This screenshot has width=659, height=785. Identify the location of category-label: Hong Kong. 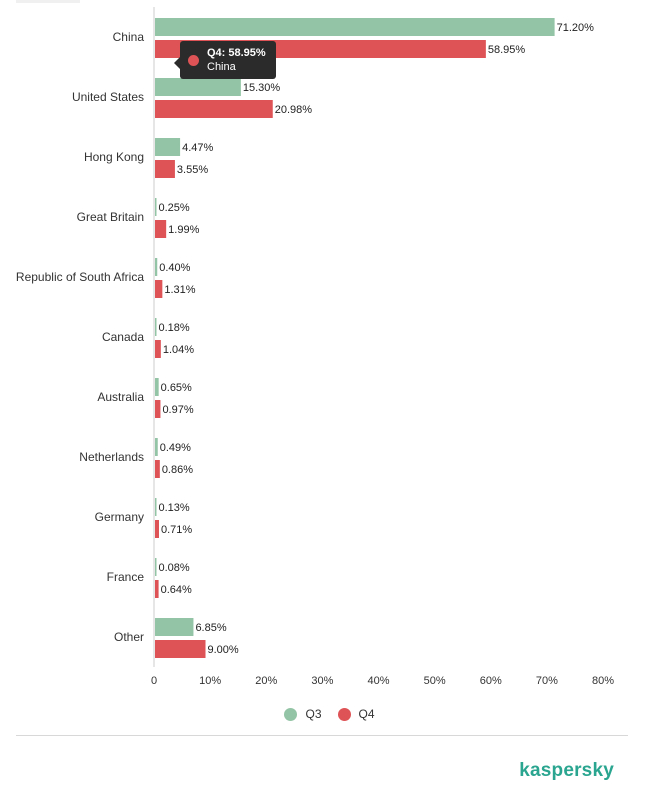
(114, 157).